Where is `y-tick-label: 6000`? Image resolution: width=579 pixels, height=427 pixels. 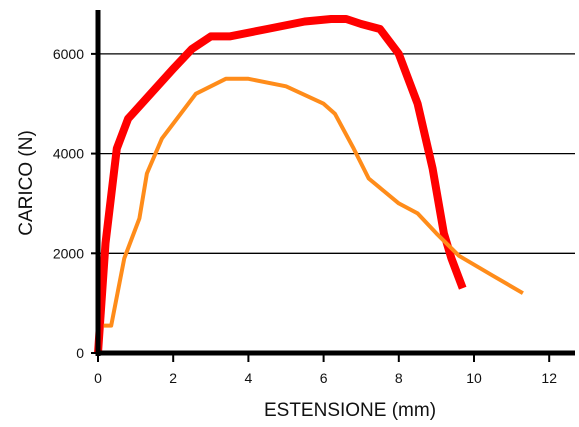
y-tick-label: 6000 is located at coordinates (68, 54).